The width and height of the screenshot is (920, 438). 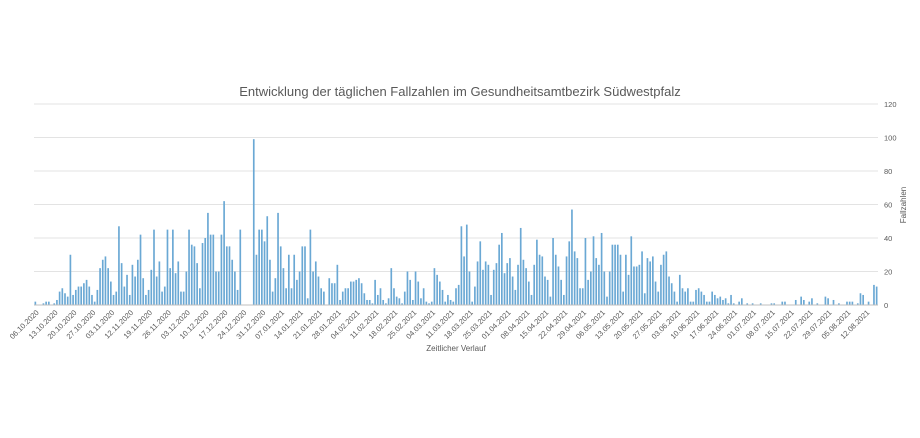 What do you see at coordinates (890, 138) in the screenshot?
I see `y-tick-label: 100` at bounding box center [890, 138].